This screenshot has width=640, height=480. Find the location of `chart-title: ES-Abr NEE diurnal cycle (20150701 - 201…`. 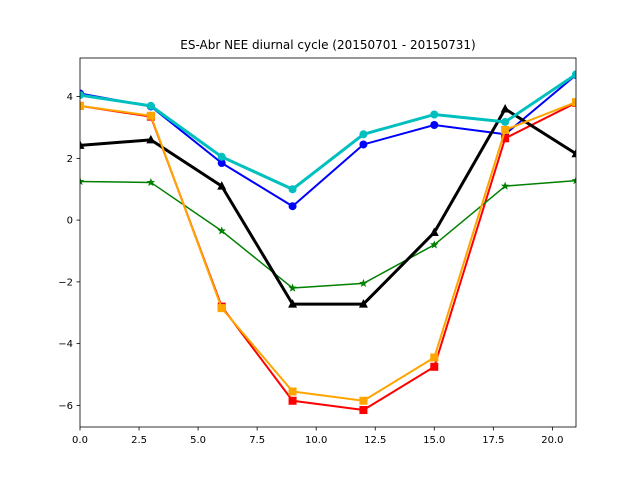

chart-title: ES-Abr NEE diurnal cycle (20150701 - 201… is located at coordinates (328, 45).